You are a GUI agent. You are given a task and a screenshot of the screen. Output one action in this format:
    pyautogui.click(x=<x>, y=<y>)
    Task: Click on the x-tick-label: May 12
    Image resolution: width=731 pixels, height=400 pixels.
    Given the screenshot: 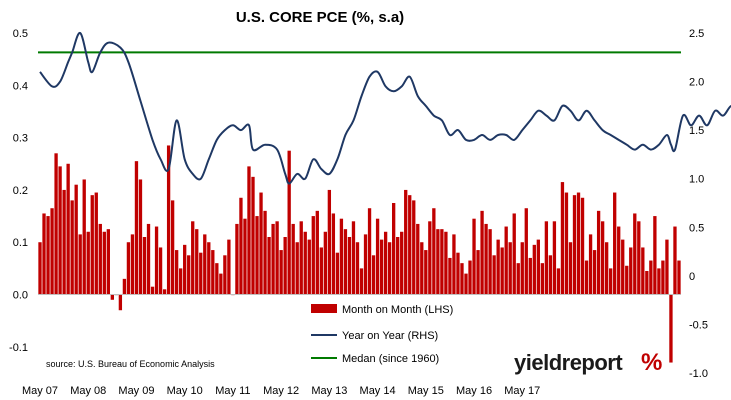 What is the action you would take?
    pyautogui.click(x=281, y=391)
    